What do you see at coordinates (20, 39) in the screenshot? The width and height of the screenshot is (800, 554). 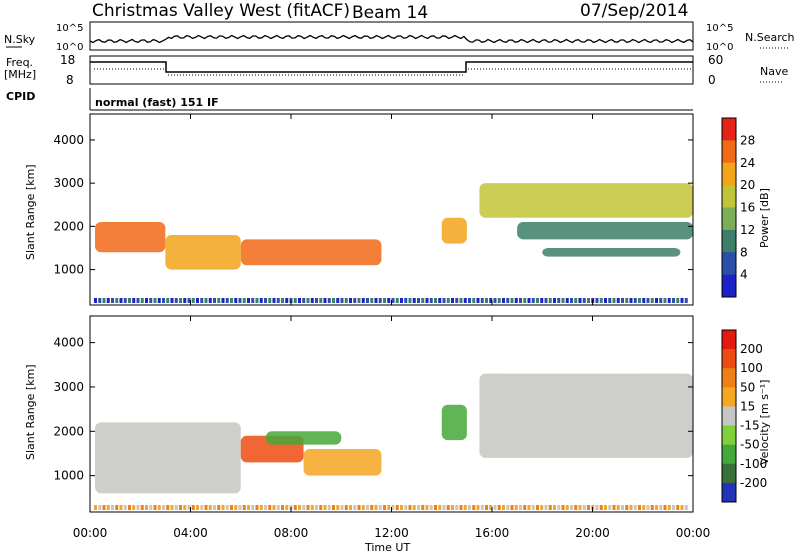 I see `nsky-label: N.Sky` at bounding box center [20, 39].